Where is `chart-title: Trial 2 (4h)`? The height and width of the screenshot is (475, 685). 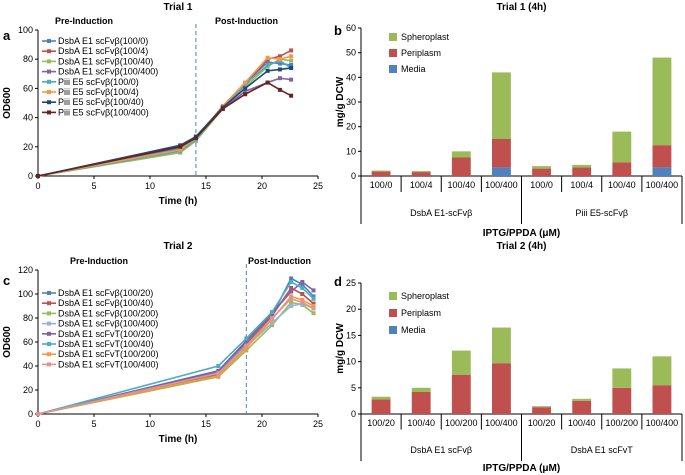 chart-title: Trial 2 (4h) is located at coordinates (521, 246).